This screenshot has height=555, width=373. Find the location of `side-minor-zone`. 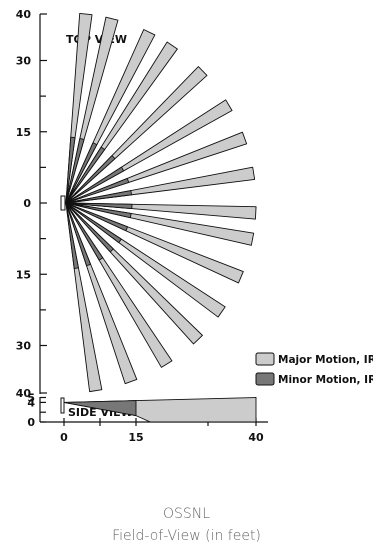

side-minor-zone is located at coordinates (100, 408).